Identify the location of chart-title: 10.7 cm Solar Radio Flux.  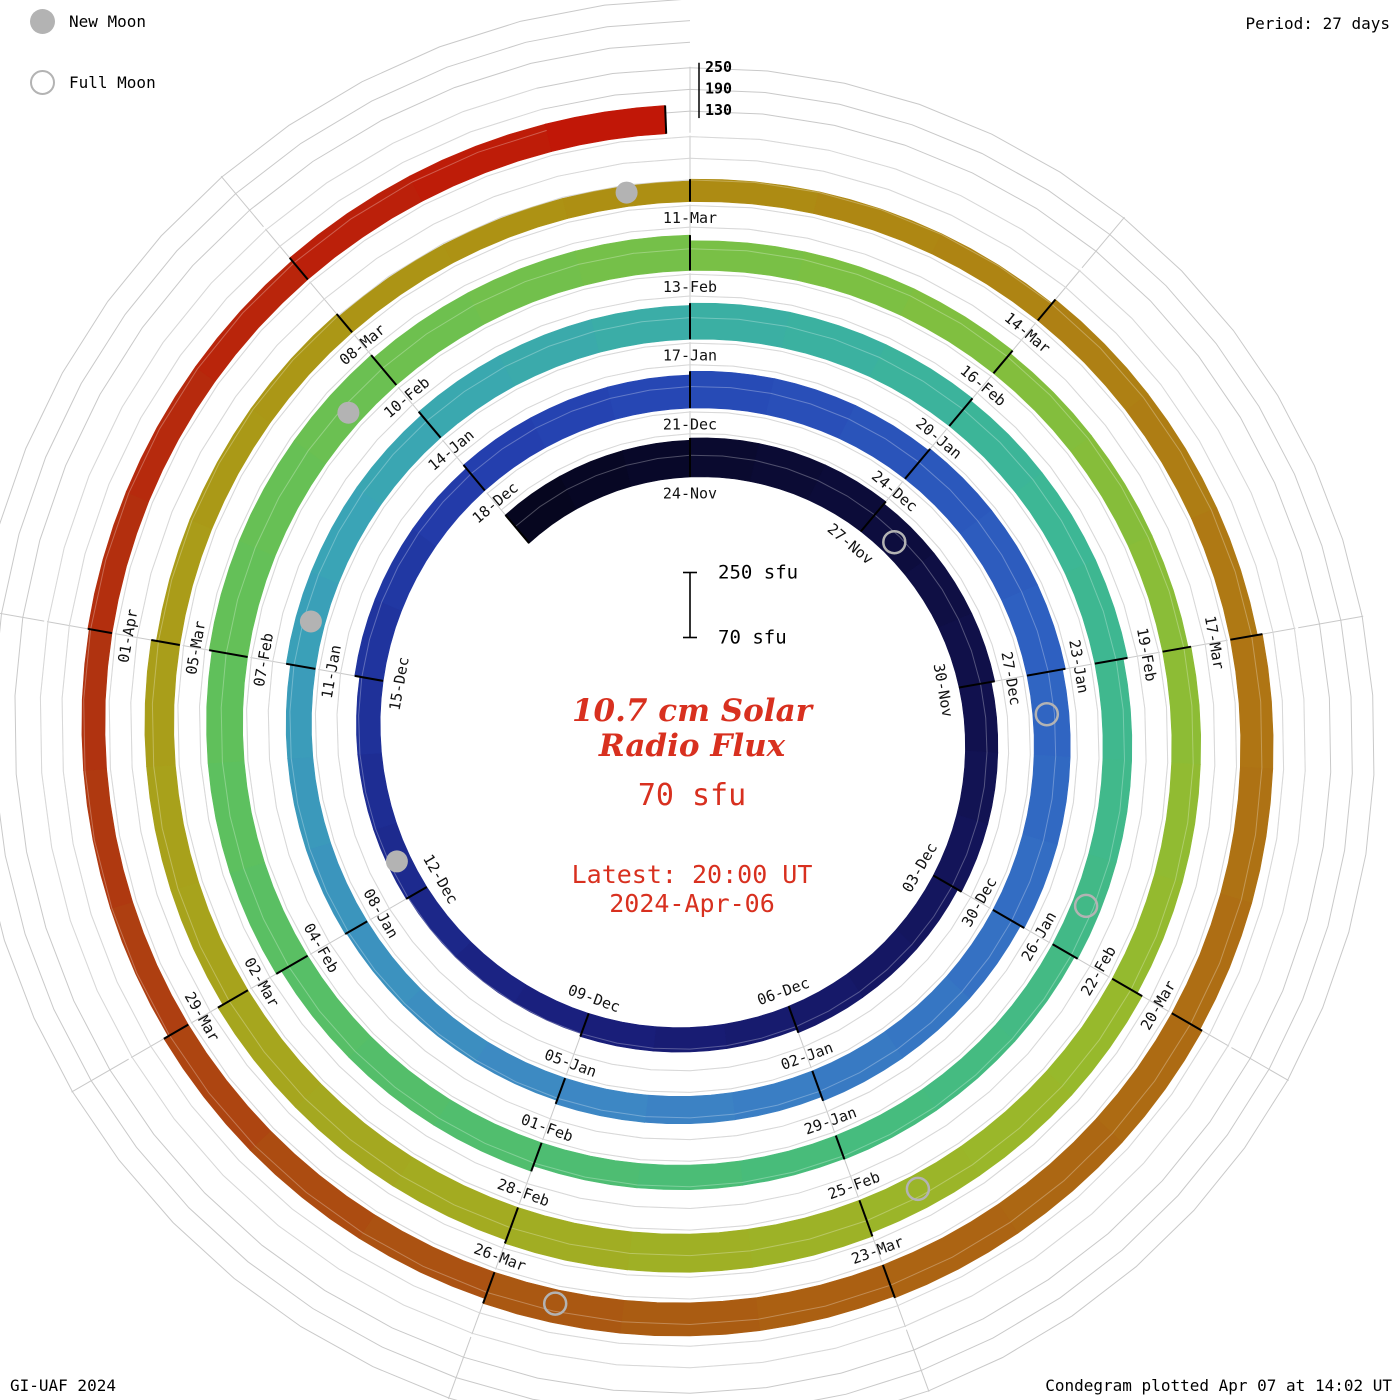
(692, 729).